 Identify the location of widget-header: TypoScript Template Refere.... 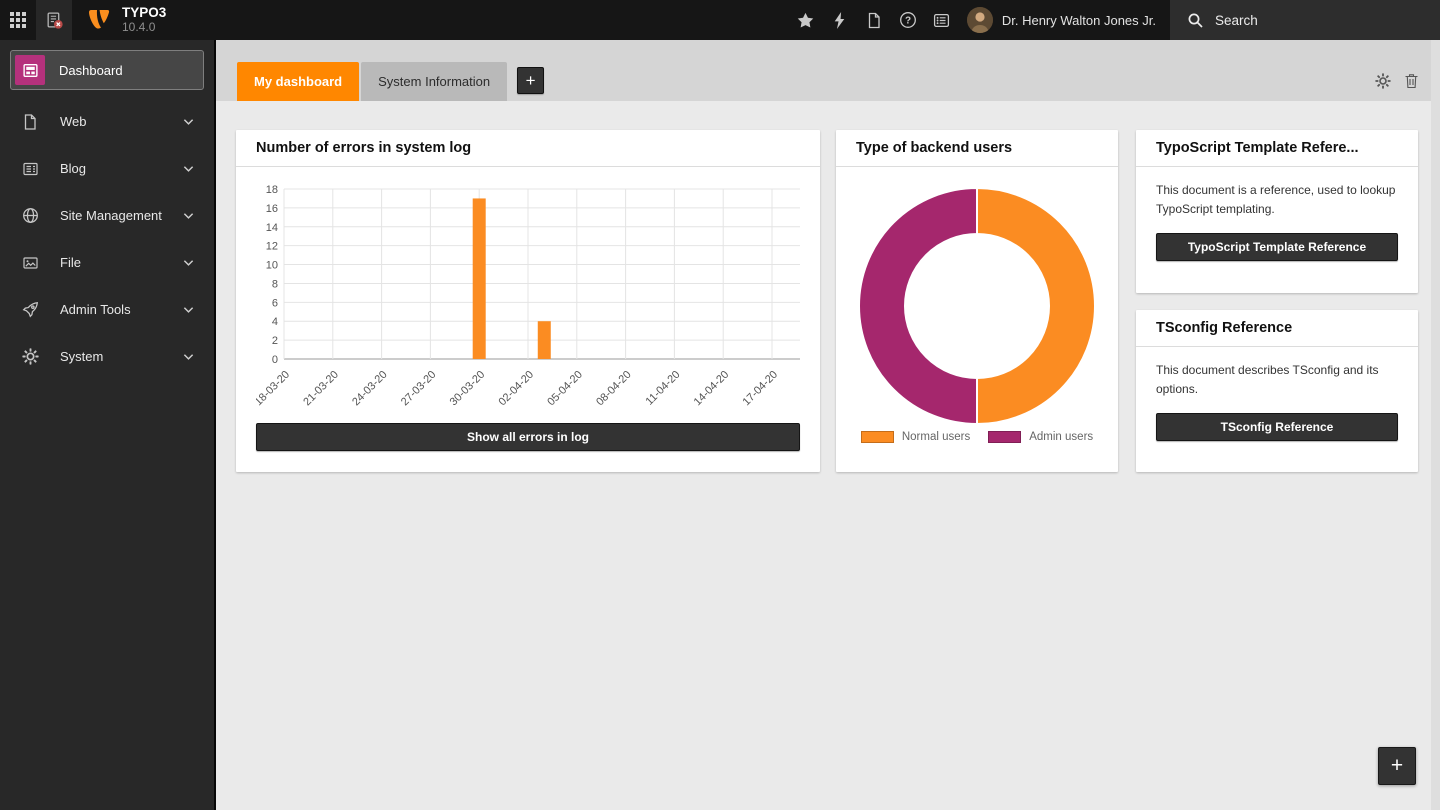
(1277, 148).